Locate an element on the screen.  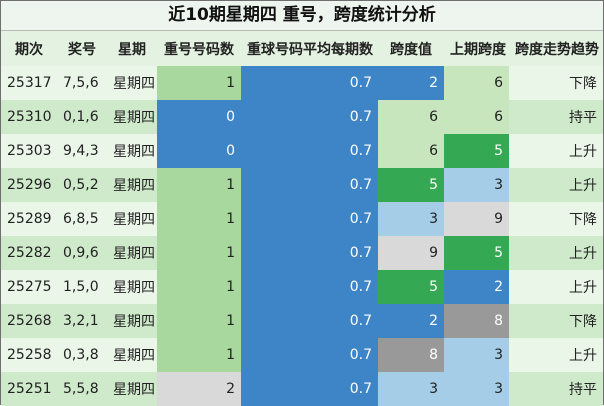
cell-period: 25289 is located at coordinates (29, 219).